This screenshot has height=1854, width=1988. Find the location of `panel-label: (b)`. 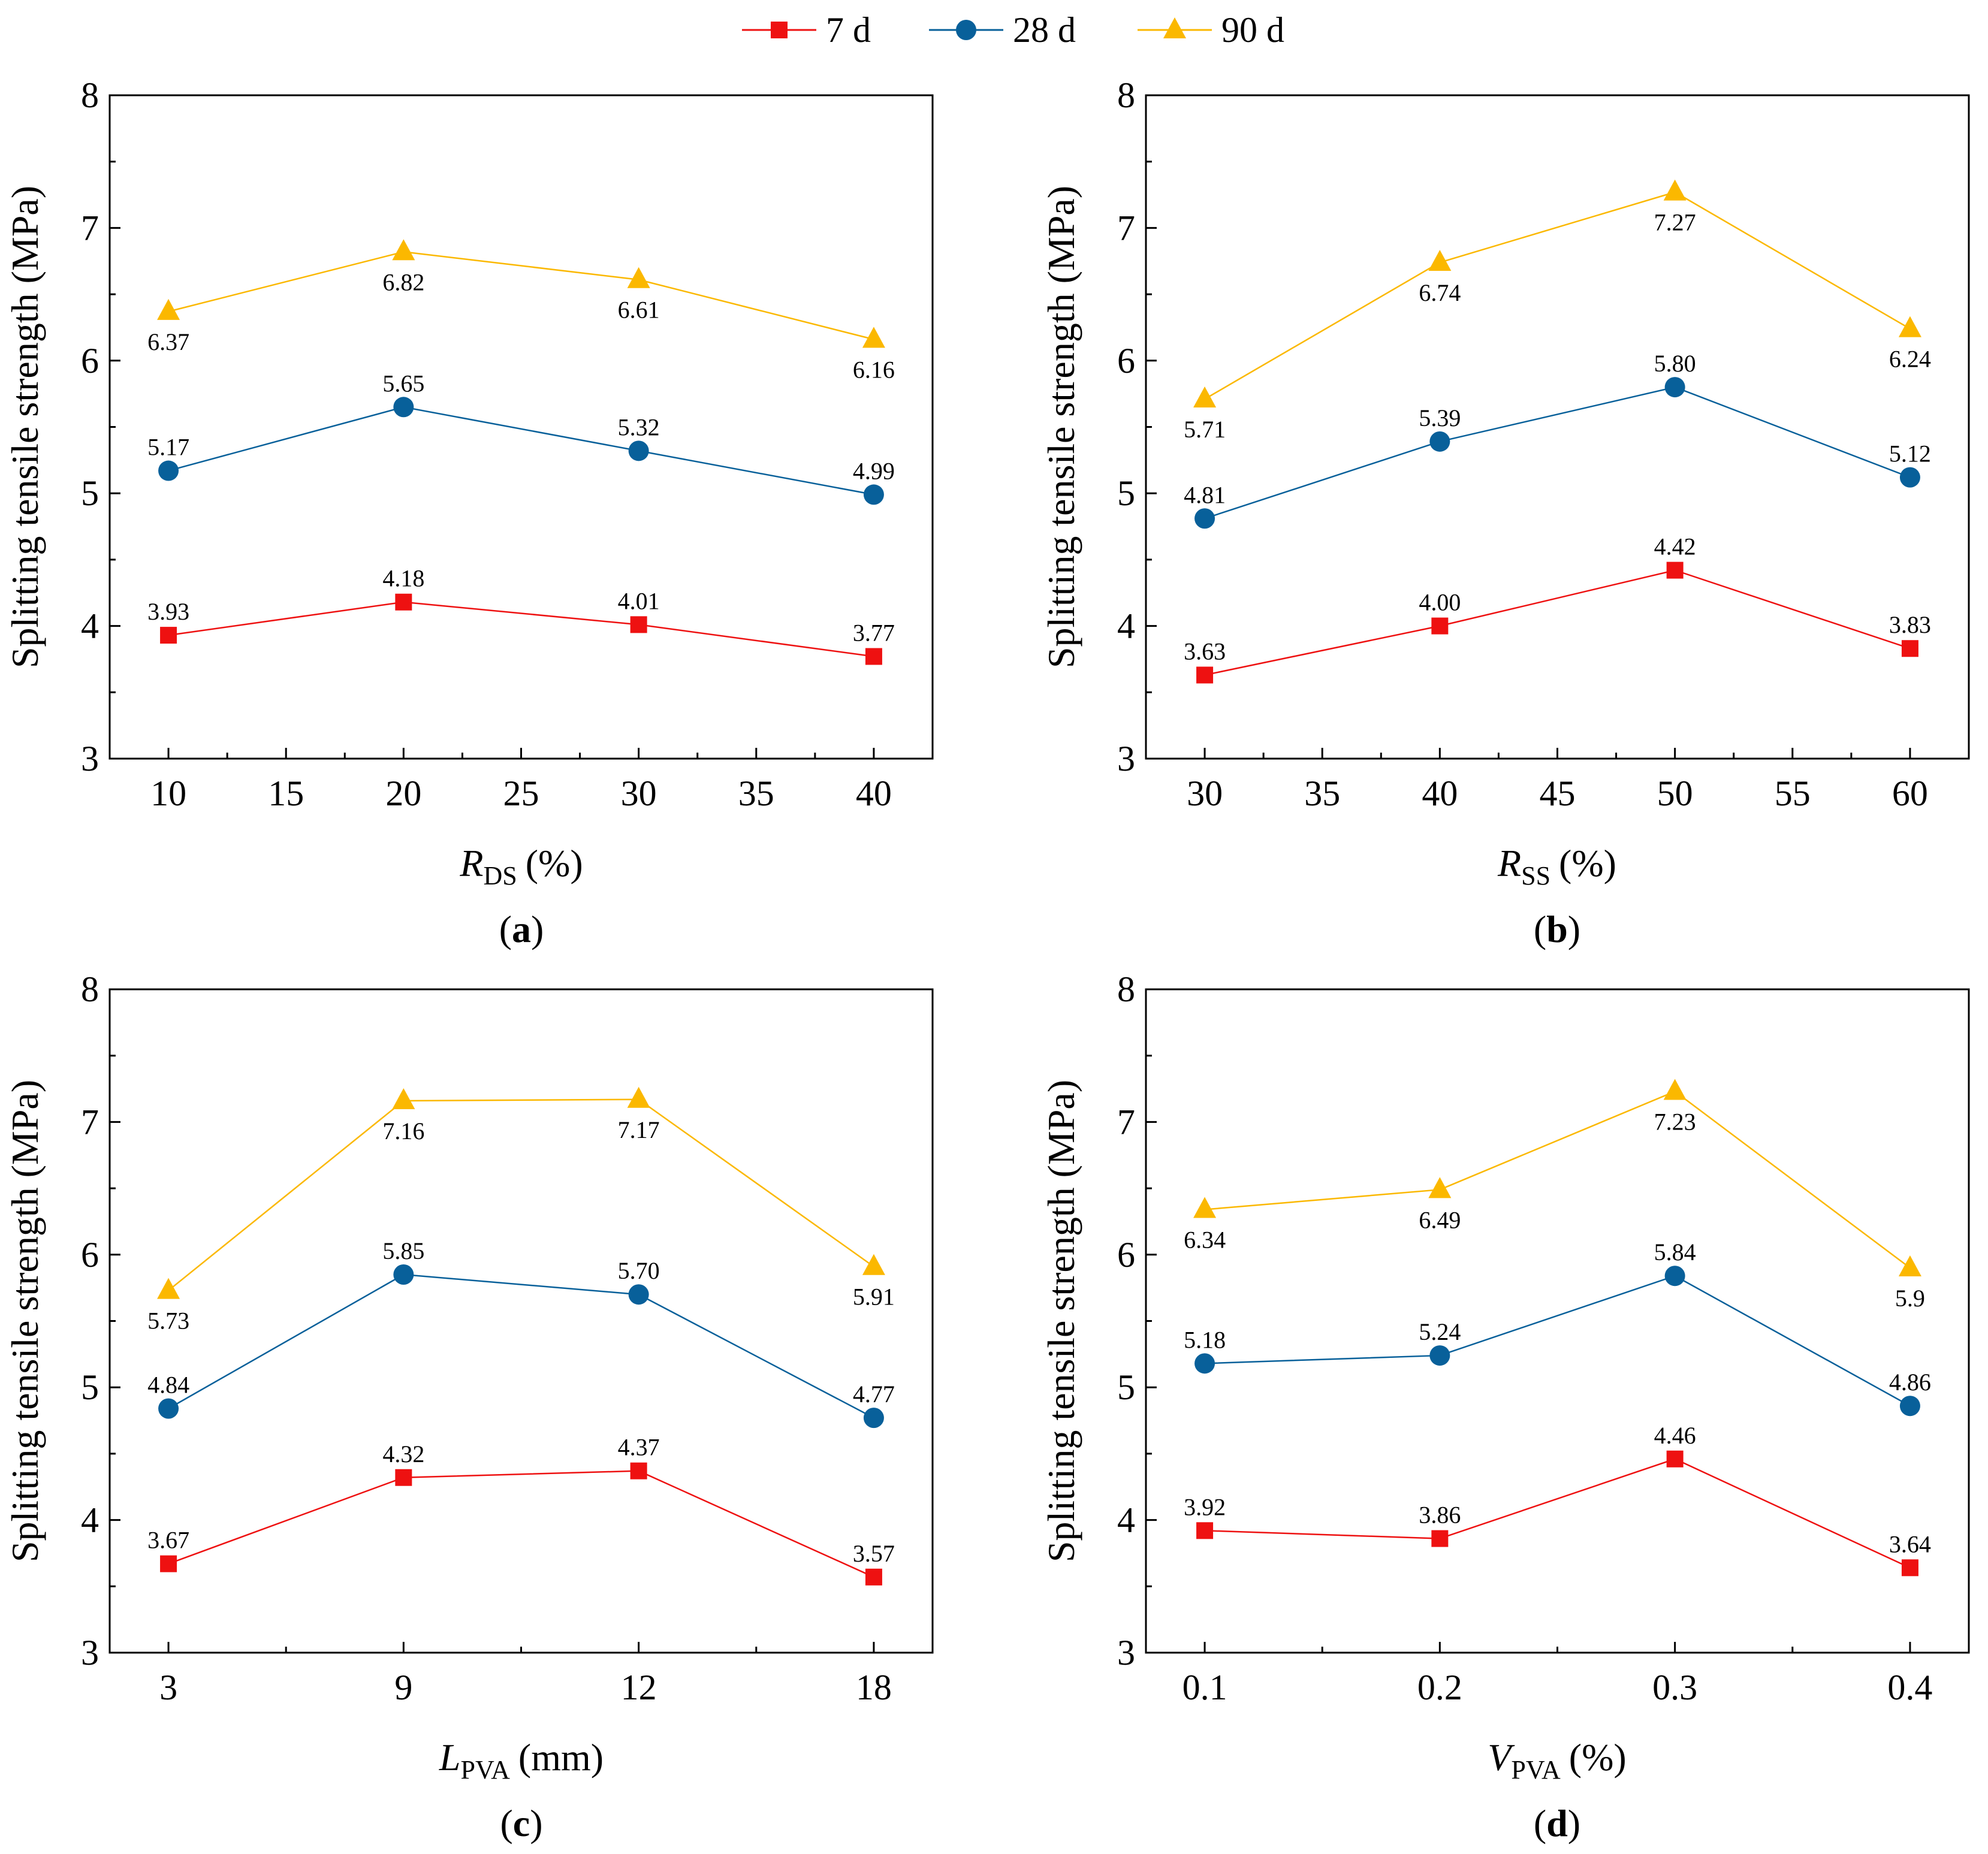

panel-label: (b) is located at coordinates (1557, 929).